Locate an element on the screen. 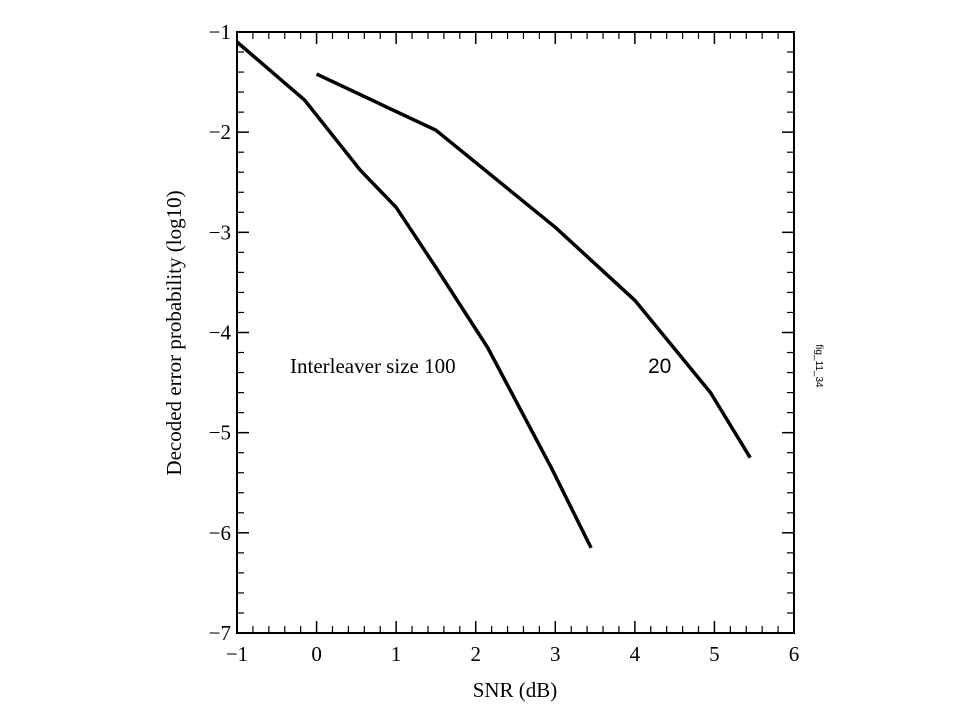  y-axis-label: Decoded error probability (log10) is located at coordinates (174, 332).